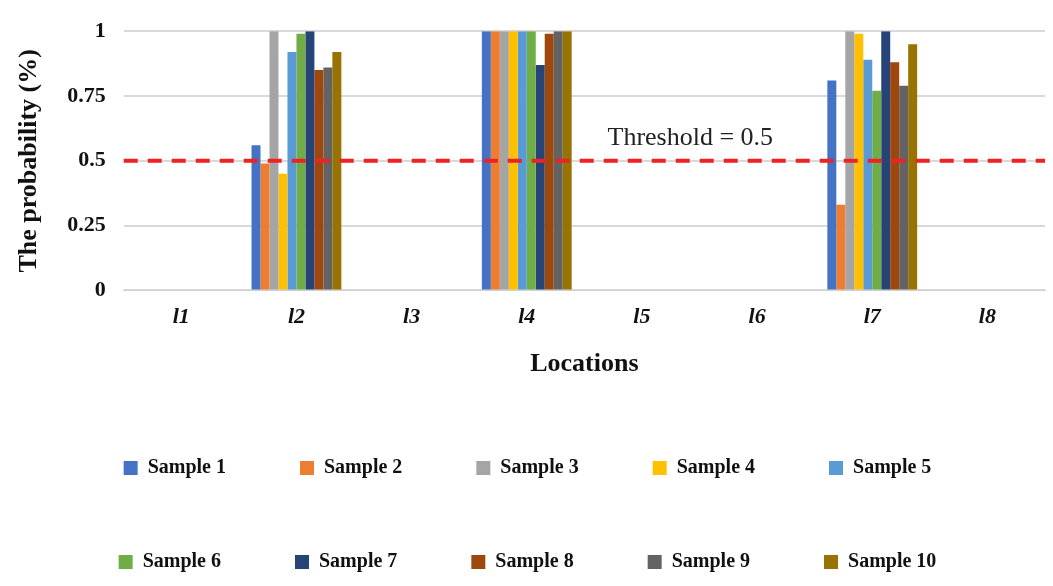  Describe the element at coordinates (412, 316) in the screenshot. I see `x-tick-label: l3` at that location.